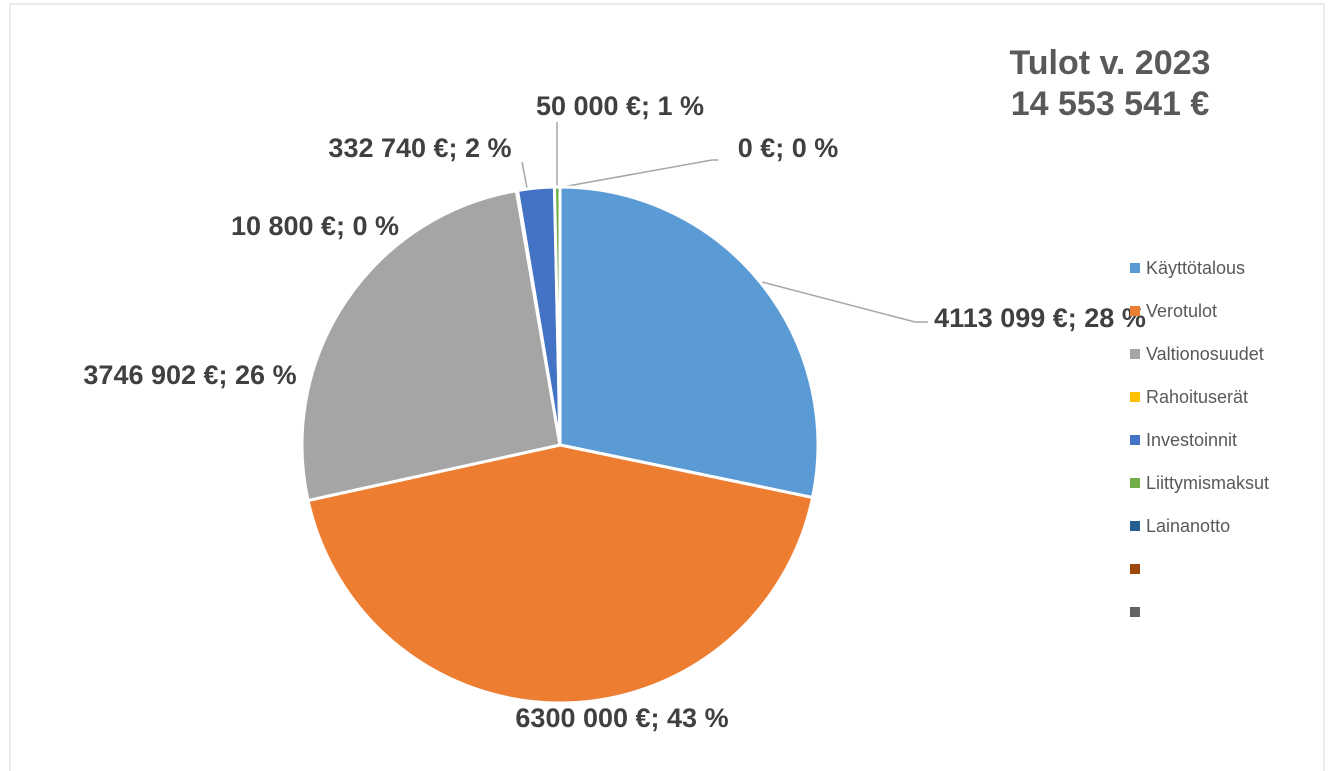  I want to click on chart-subtitle: 14 553 541 €, so click(1110, 104).